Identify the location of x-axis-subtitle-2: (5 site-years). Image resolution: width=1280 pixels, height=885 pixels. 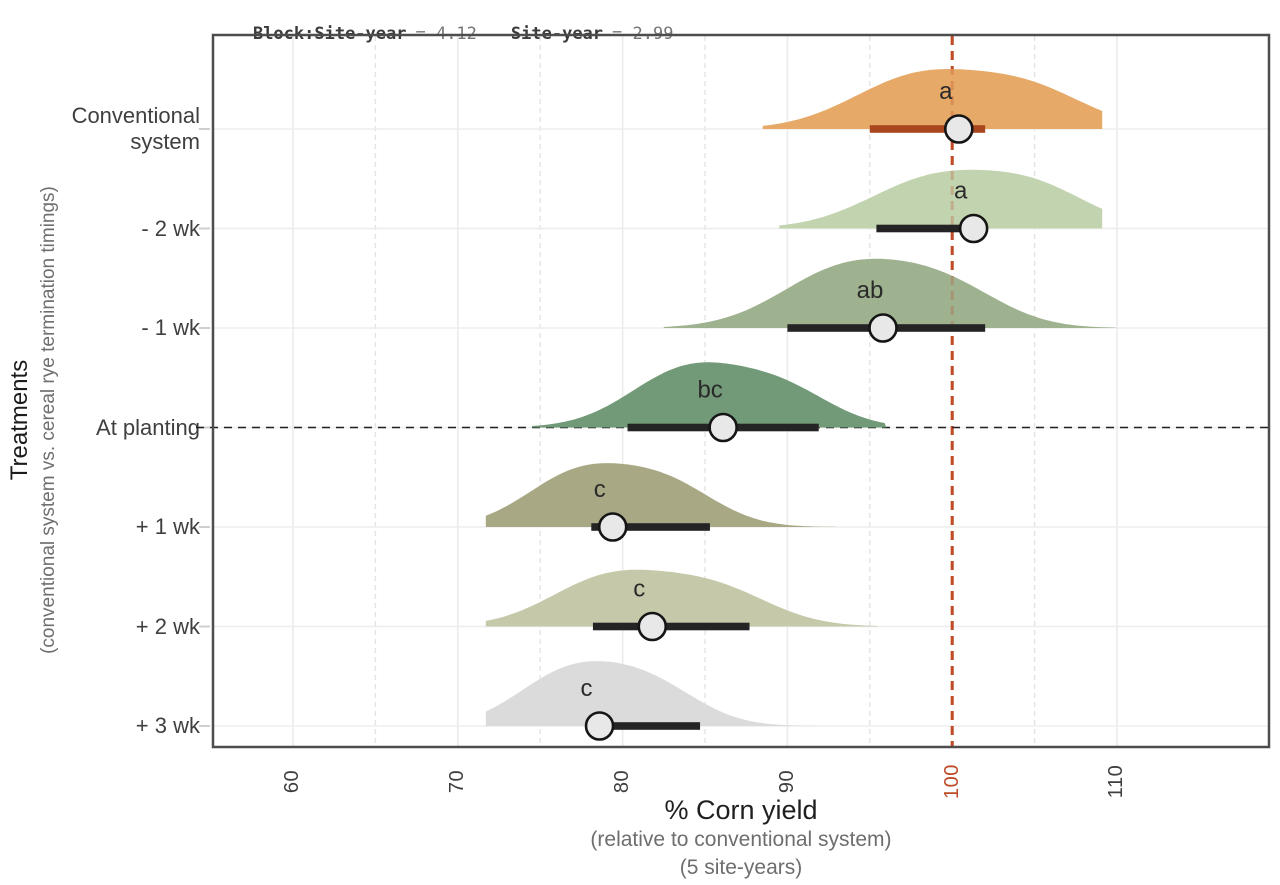
(741, 867).